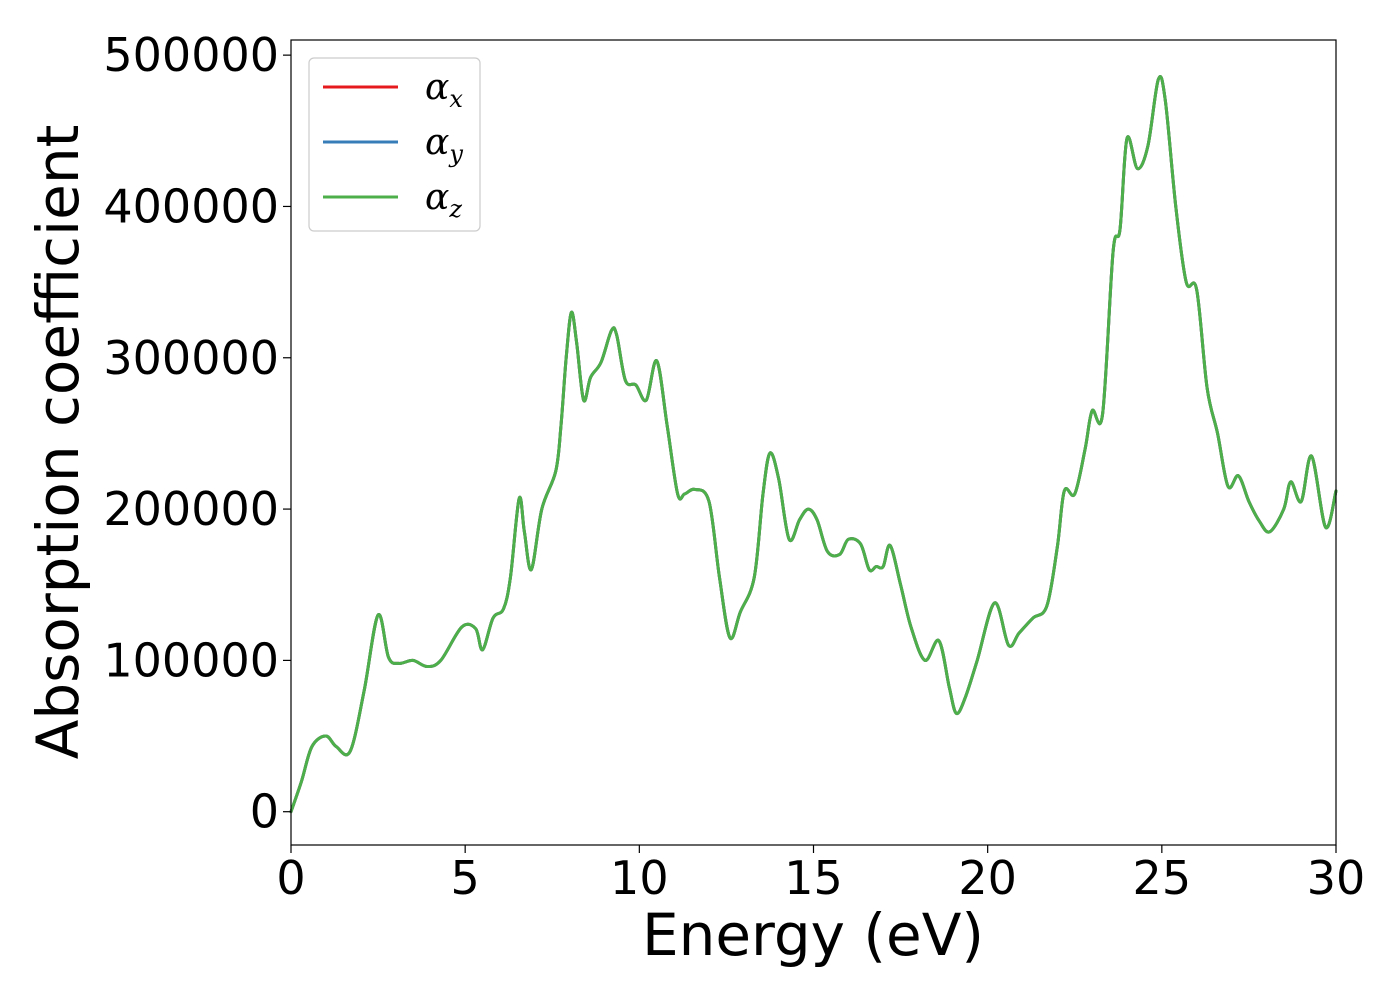 This screenshot has width=1400, height=1000. I want to click on x-tick-label: 30, so click(1336, 878).